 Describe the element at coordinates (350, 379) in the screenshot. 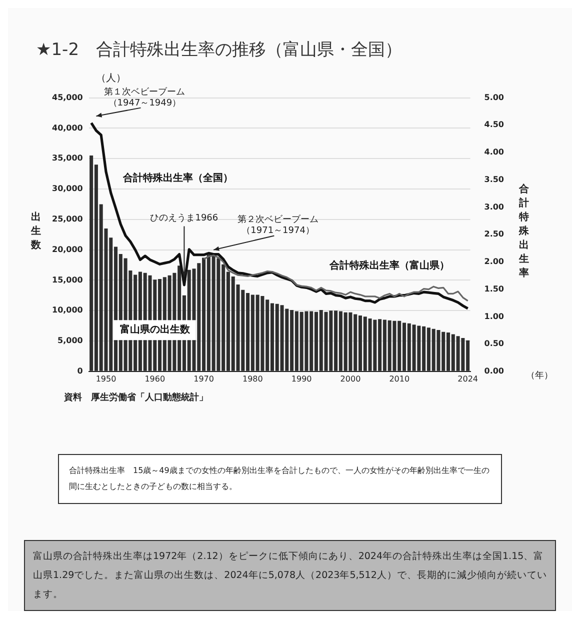

I see `x-tick-label: 2000` at that location.